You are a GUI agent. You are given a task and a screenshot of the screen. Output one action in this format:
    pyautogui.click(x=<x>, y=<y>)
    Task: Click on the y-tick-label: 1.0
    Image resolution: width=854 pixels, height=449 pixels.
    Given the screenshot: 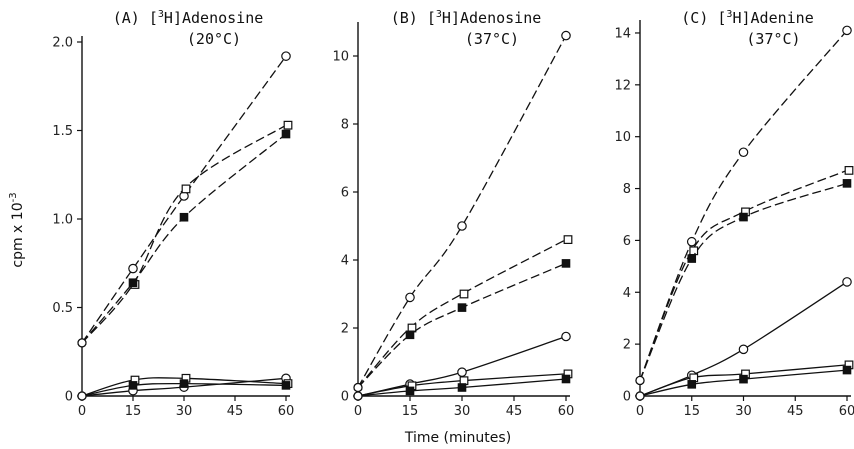 What is the action you would take?
    pyautogui.click(x=62, y=220)
    